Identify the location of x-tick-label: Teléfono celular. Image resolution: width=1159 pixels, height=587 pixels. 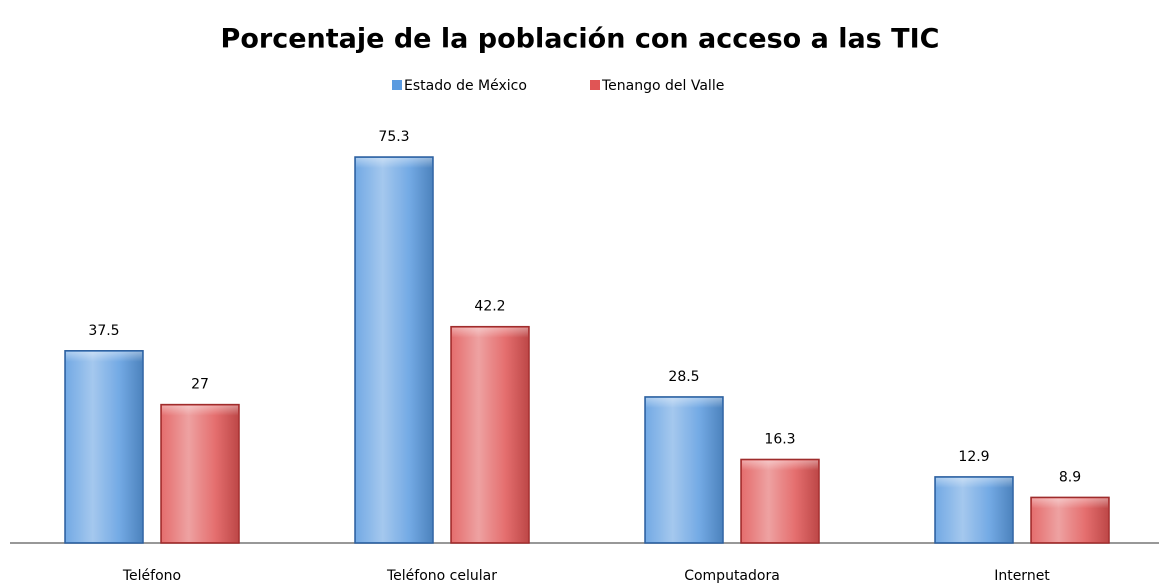
(441, 576).